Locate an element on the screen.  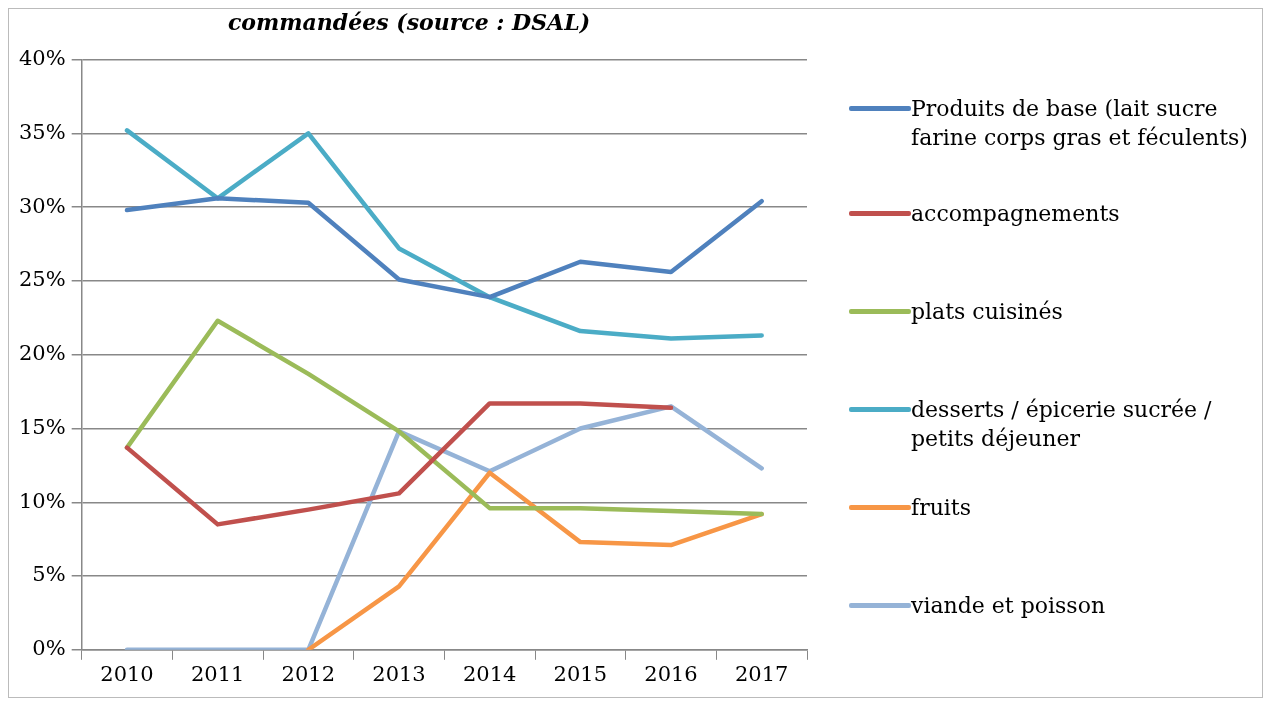
x-tick-label: 2015 is located at coordinates (580, 673).